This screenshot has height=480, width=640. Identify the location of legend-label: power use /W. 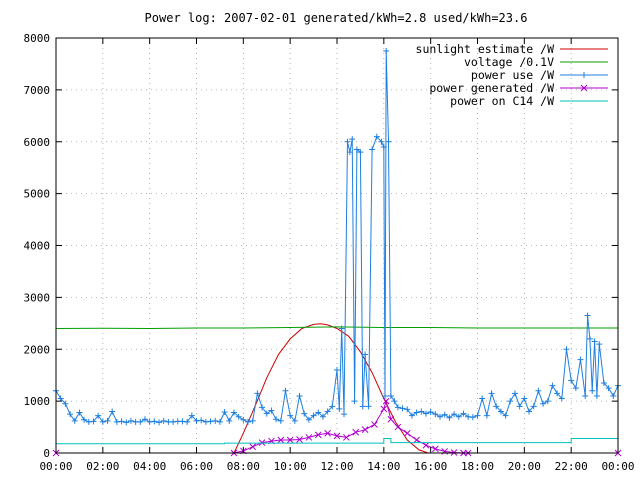
(512, 75).